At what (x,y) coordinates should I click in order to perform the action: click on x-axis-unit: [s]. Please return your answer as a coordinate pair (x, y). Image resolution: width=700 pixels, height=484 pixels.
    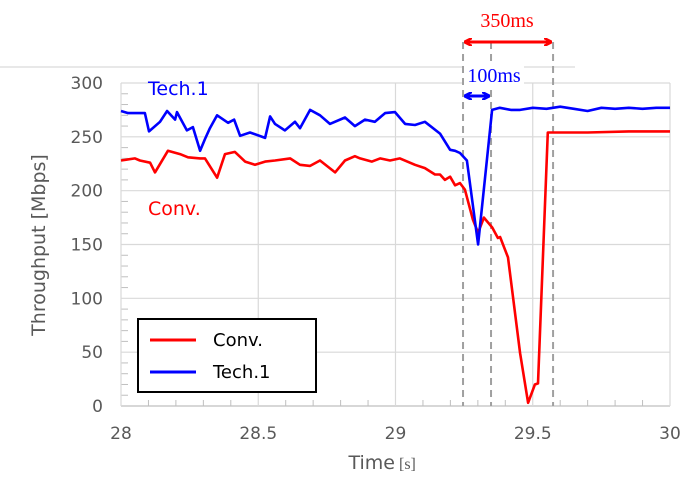
    Looking at the image, I should click on (407, 464).